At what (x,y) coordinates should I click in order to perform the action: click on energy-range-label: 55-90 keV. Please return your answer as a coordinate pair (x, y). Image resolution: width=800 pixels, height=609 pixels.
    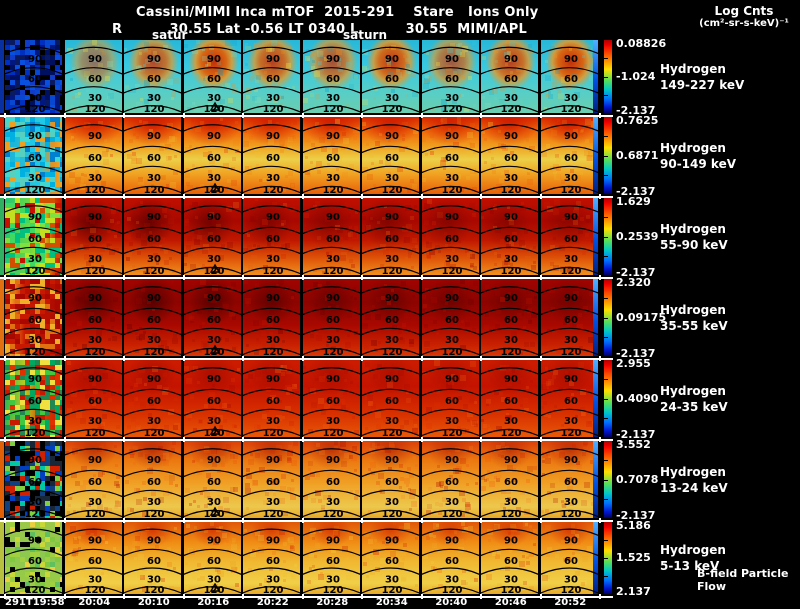
    Looking at the image, I should click on (694, 244).